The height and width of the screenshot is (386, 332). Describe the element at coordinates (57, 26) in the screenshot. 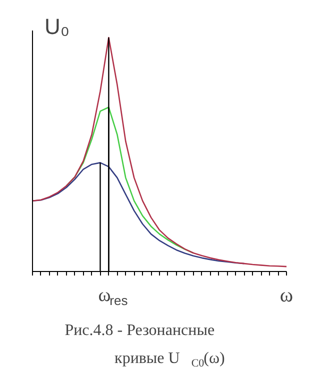

I see `y-axis-title: U₀` at that location.